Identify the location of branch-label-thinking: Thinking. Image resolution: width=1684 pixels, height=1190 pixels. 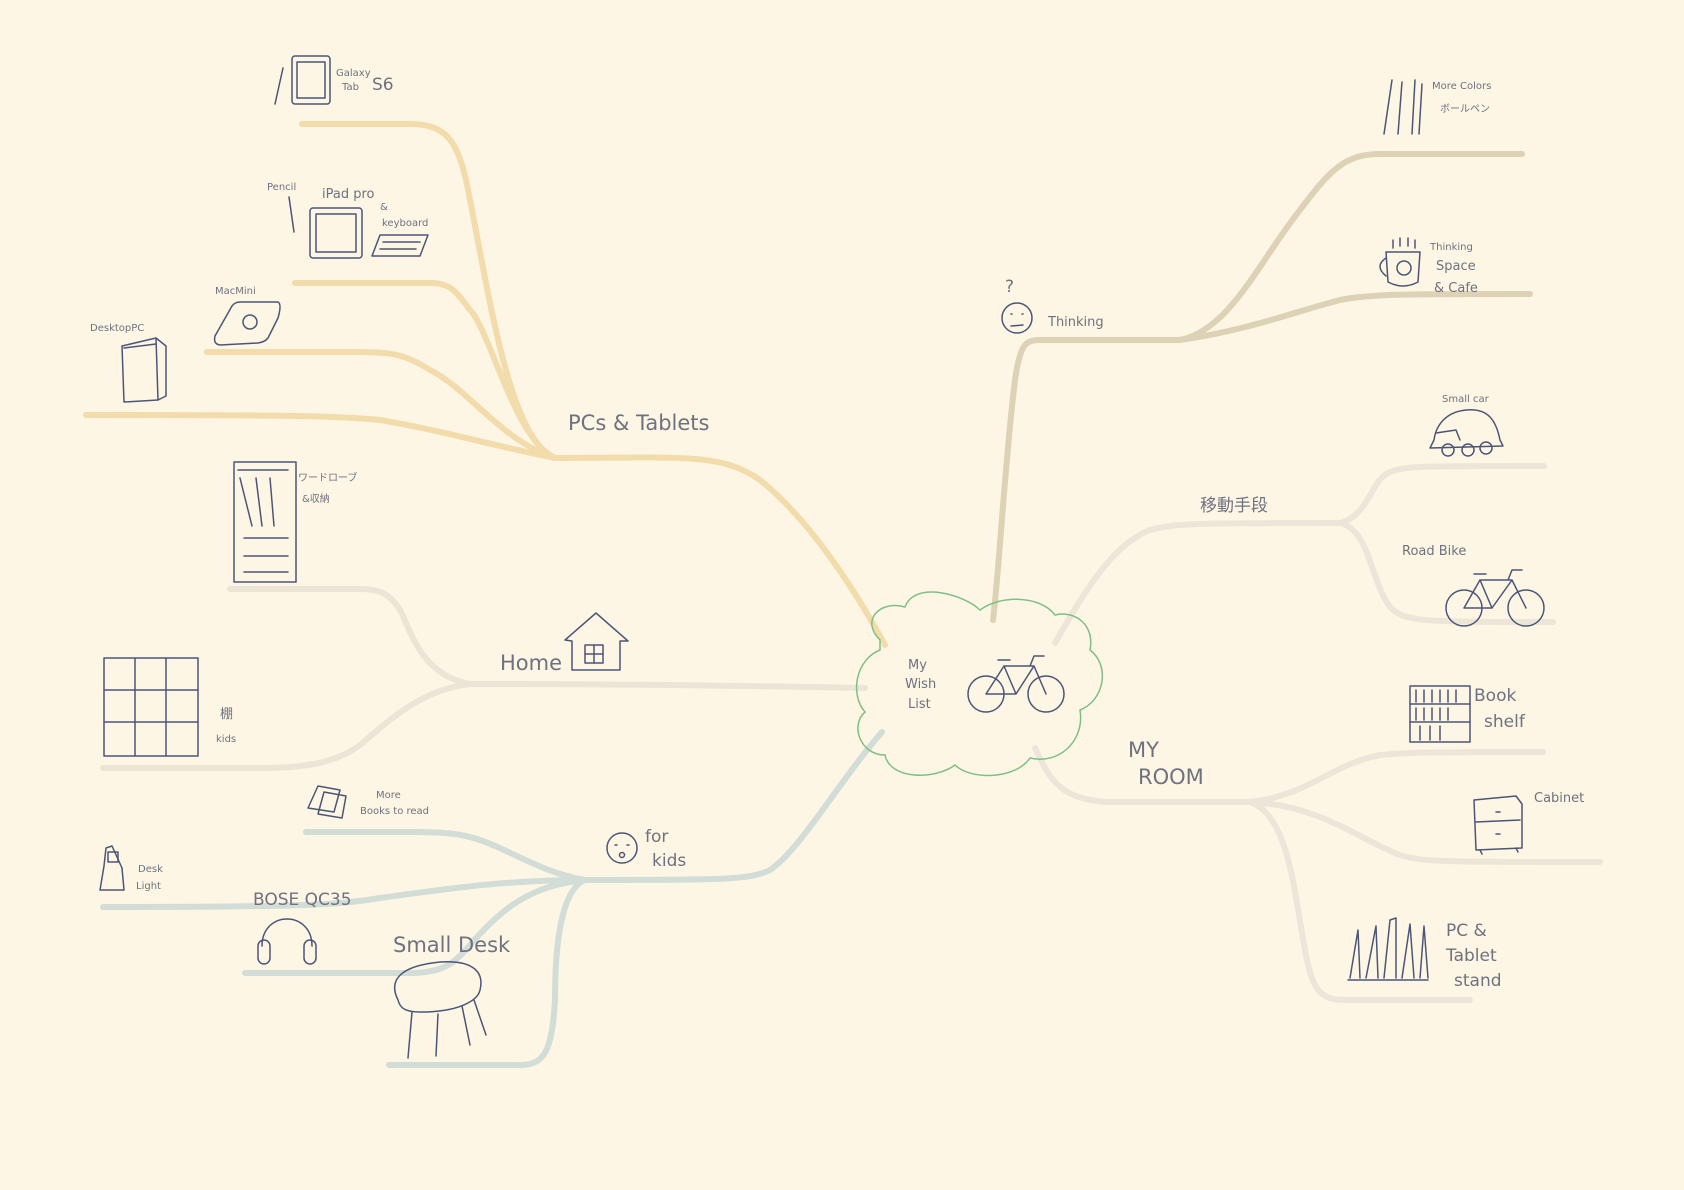
(1075, 322).